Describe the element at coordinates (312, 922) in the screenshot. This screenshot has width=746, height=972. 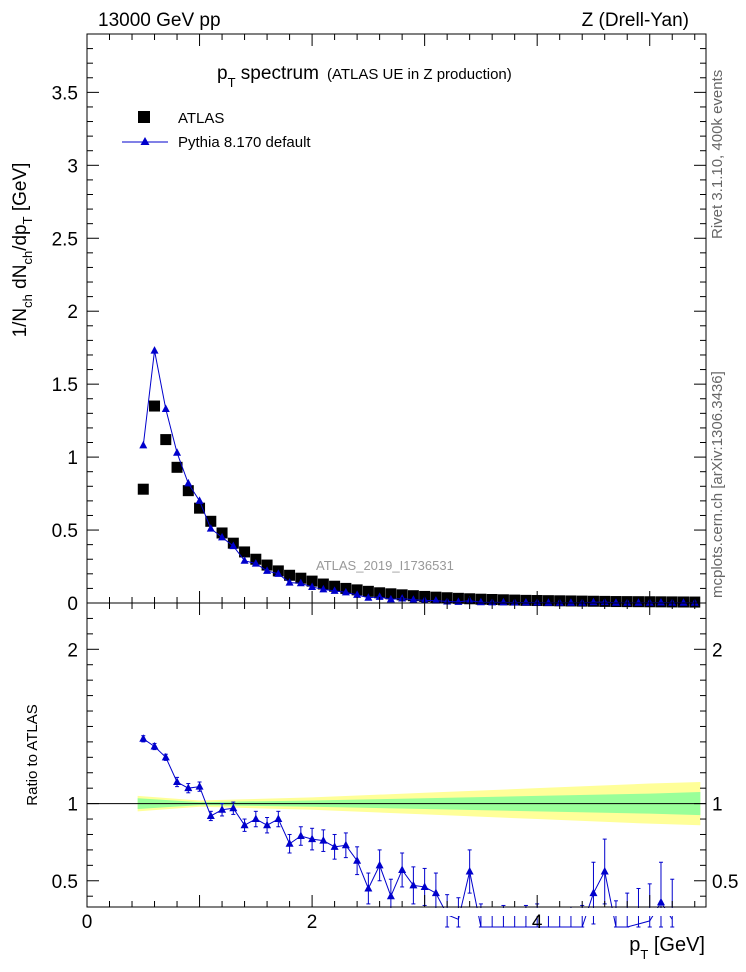
I see `ratio-xtick-label: 2` at that location.